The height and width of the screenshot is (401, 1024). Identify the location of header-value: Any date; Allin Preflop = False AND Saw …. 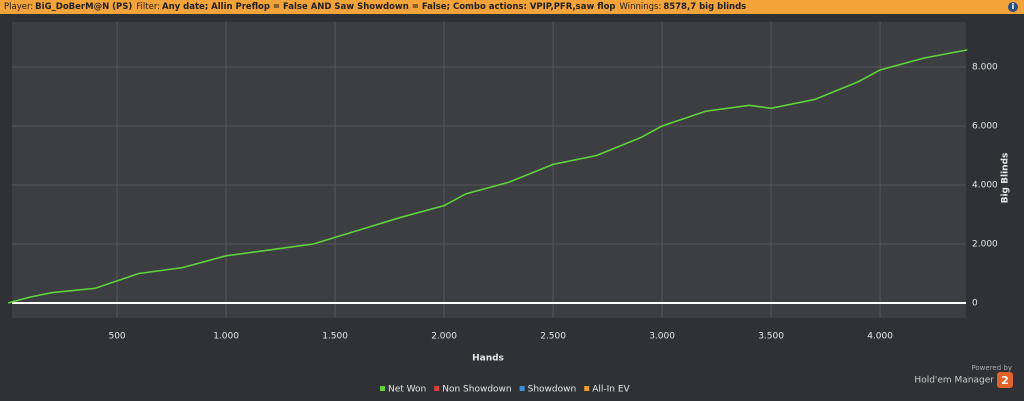
(389, 7).